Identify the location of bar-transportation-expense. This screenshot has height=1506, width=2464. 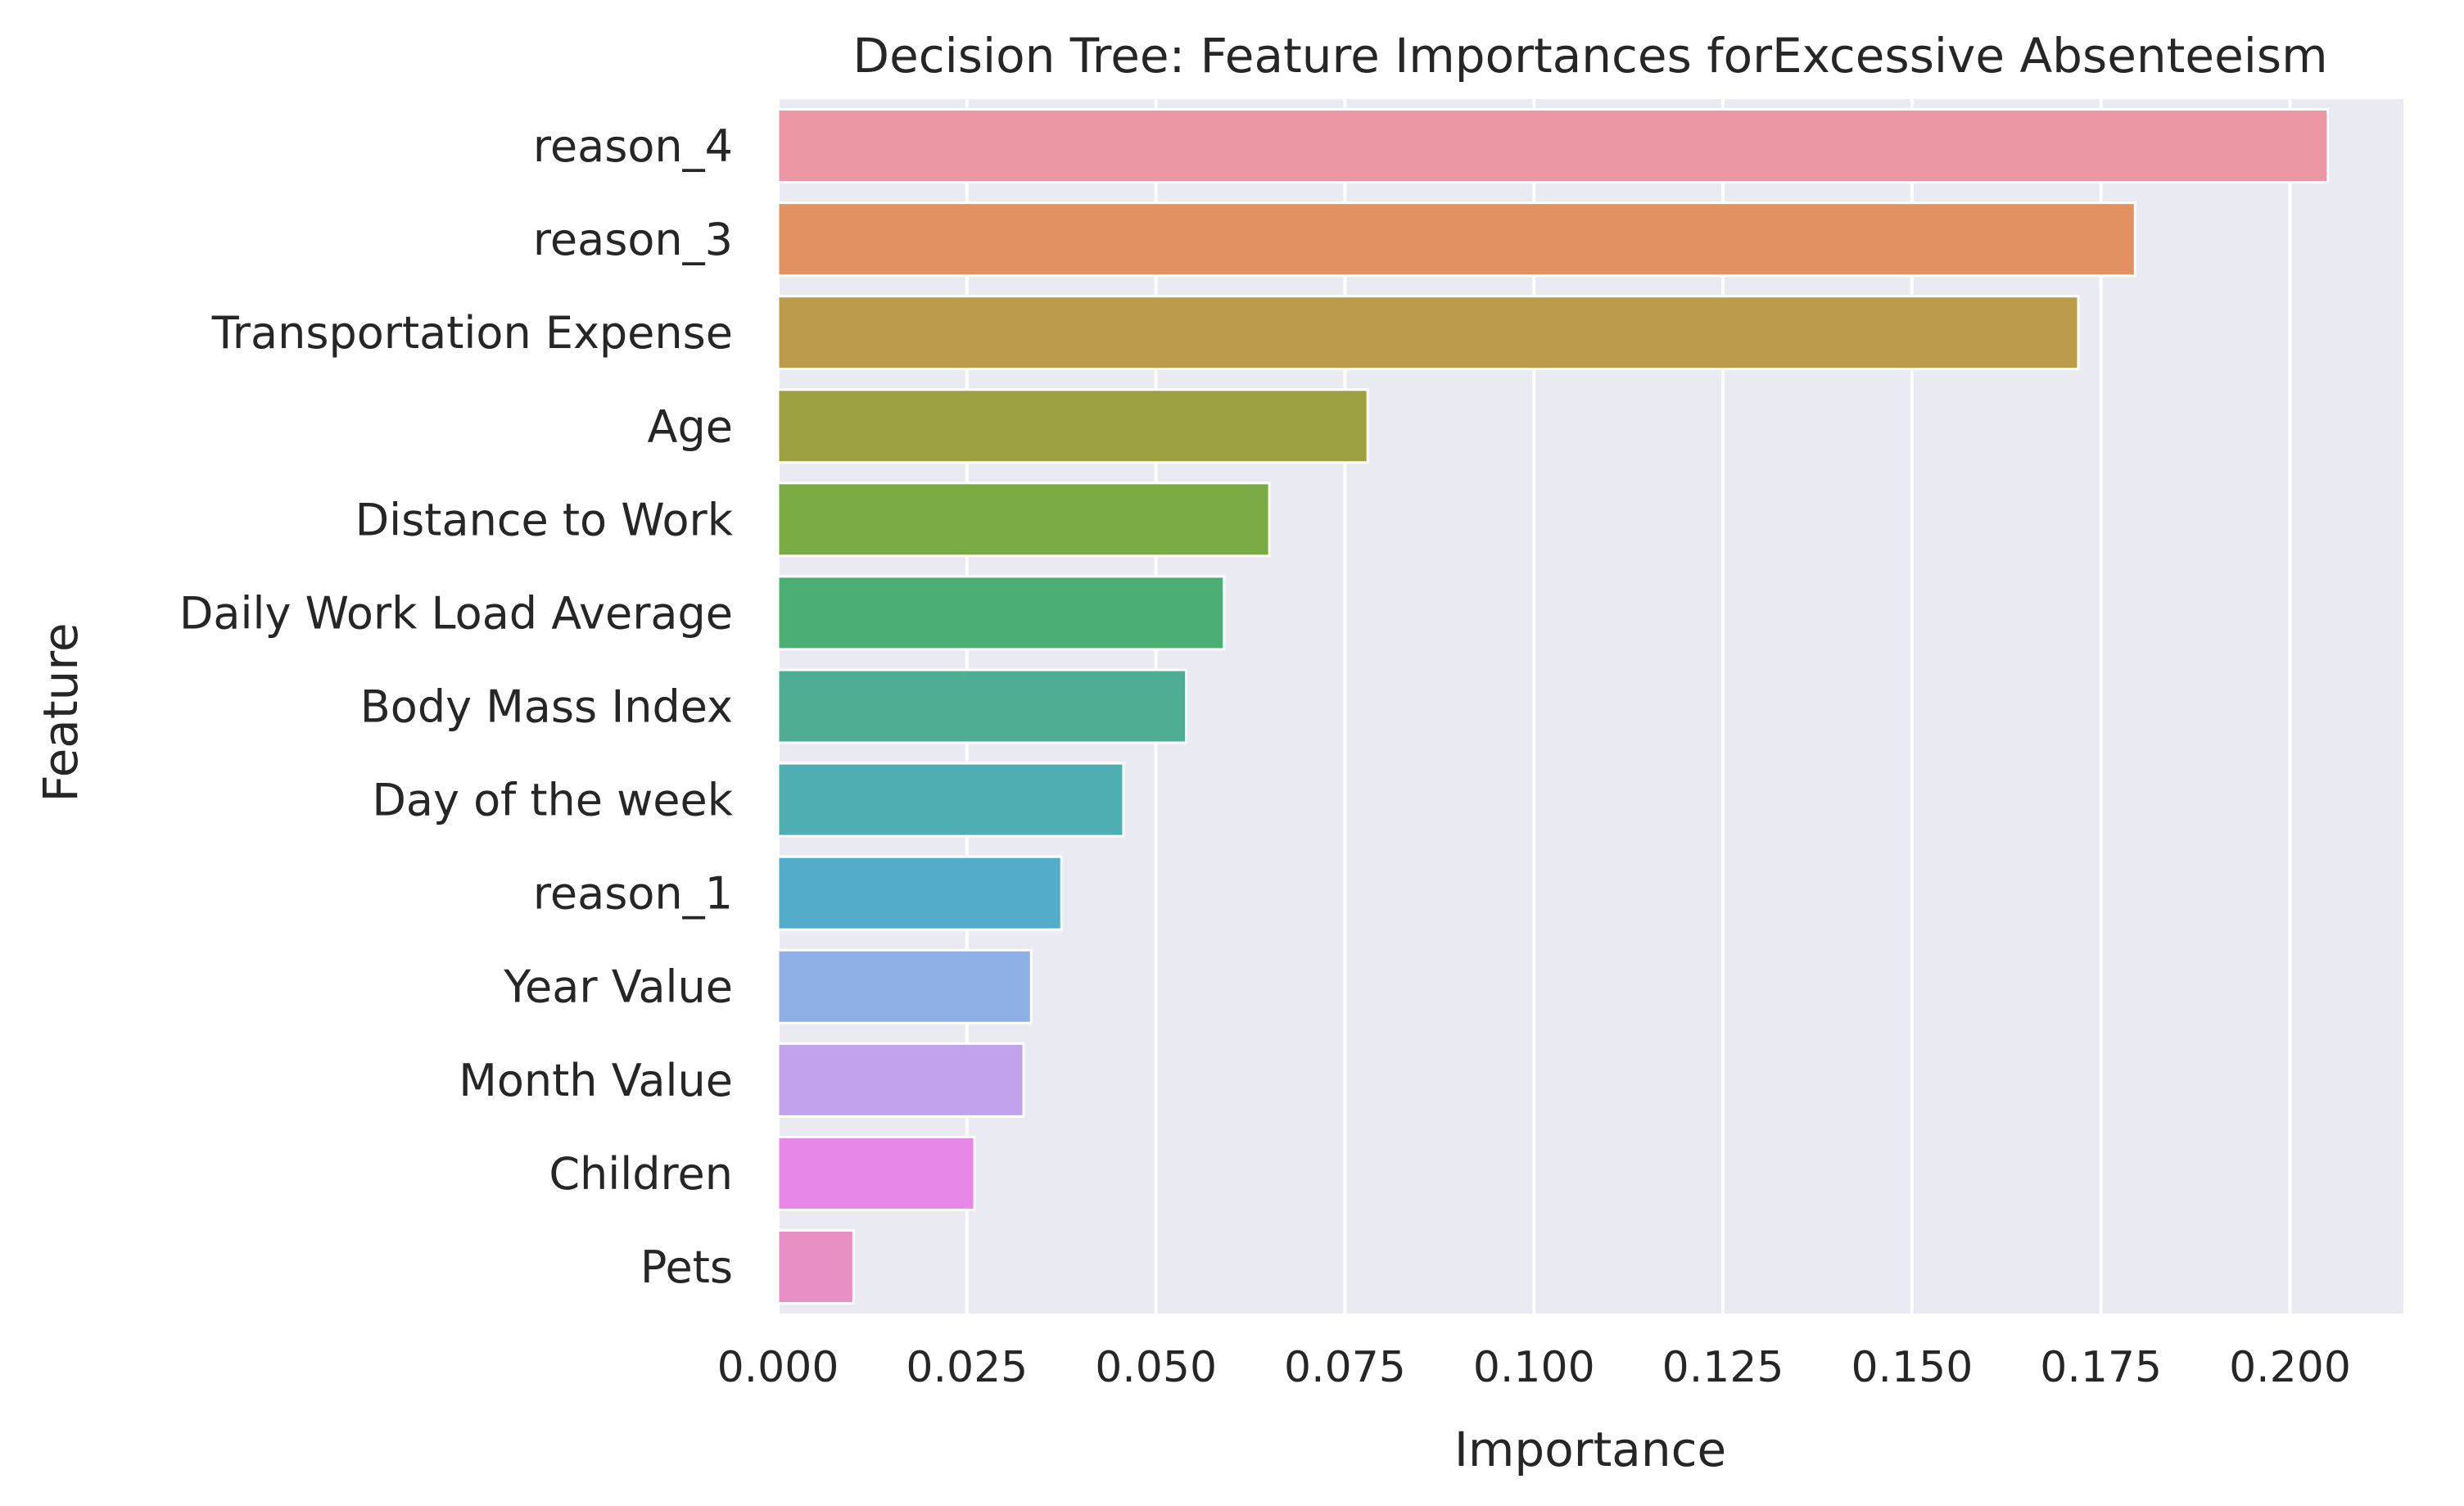
(1428, 333).